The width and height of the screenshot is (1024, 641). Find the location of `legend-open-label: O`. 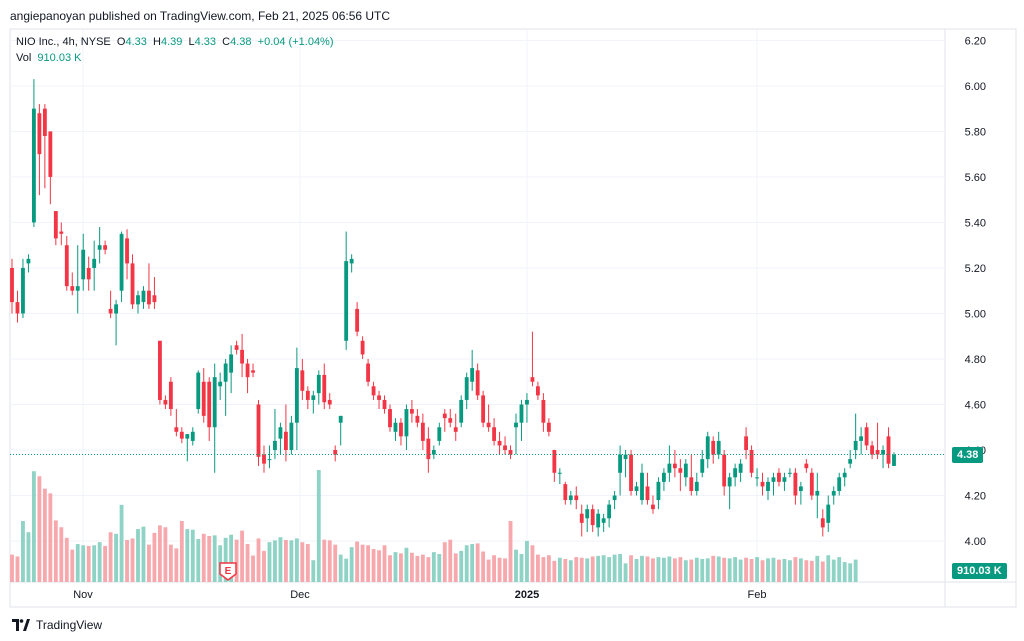

legend-open-label: O is located at coordinates (121, 42).